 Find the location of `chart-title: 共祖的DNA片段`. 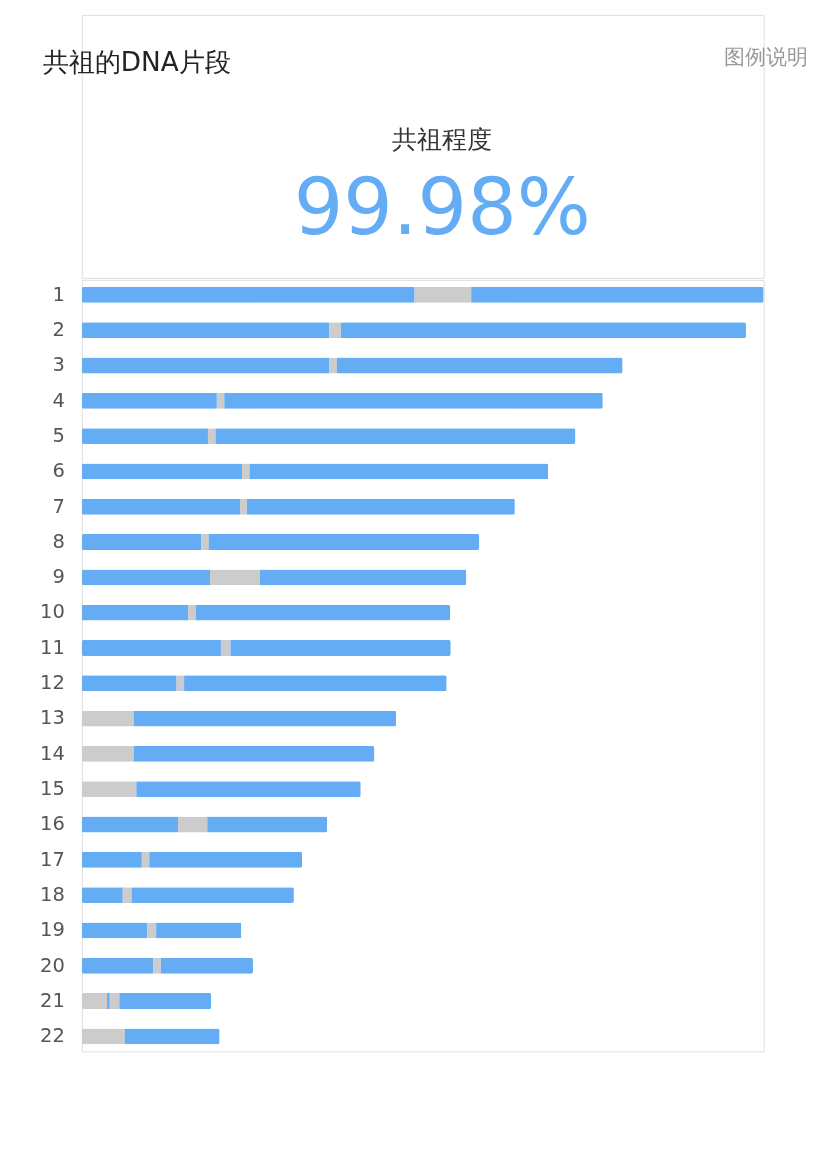

chart-title: 共祖的DNA片段 is located at coordinates (136, 62).